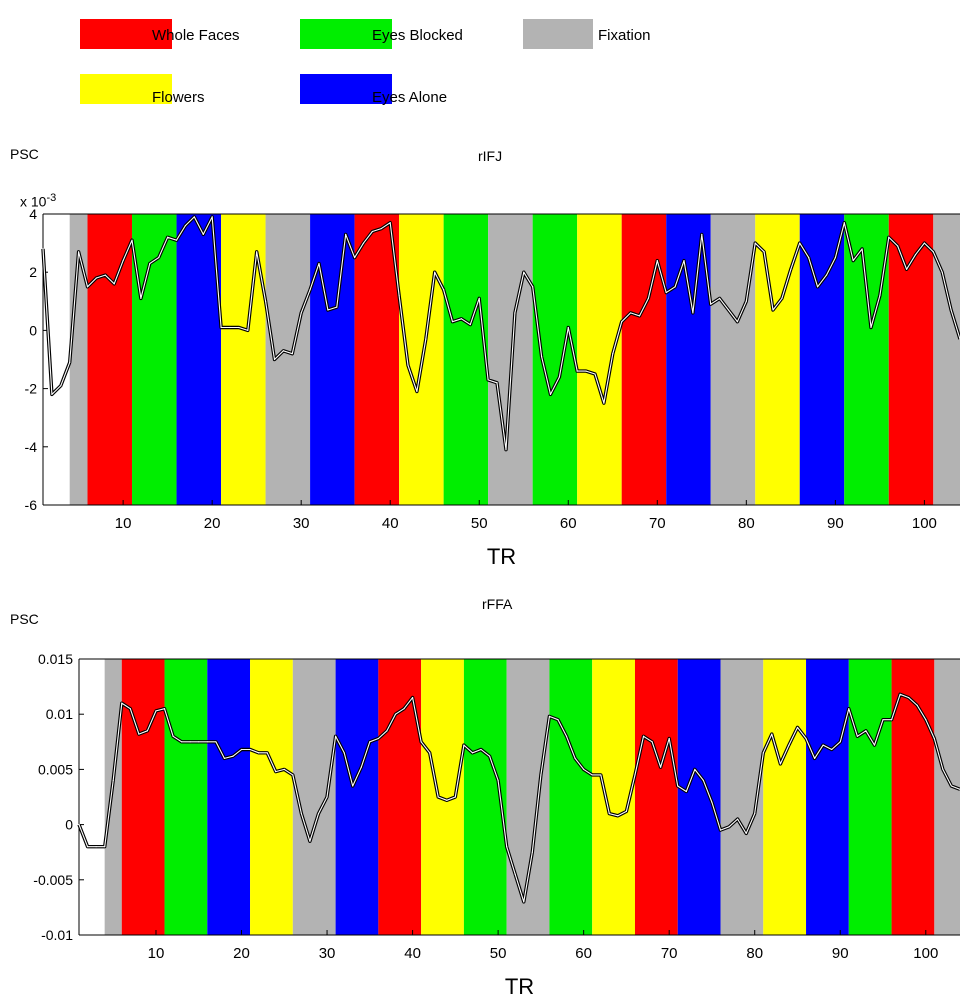 The image size is (960, 996). What do you see at coordinates (33, 201) in the screenshot?
I see `chart1-y-multiplier-base: x 10` at bounding box center [33, 201].